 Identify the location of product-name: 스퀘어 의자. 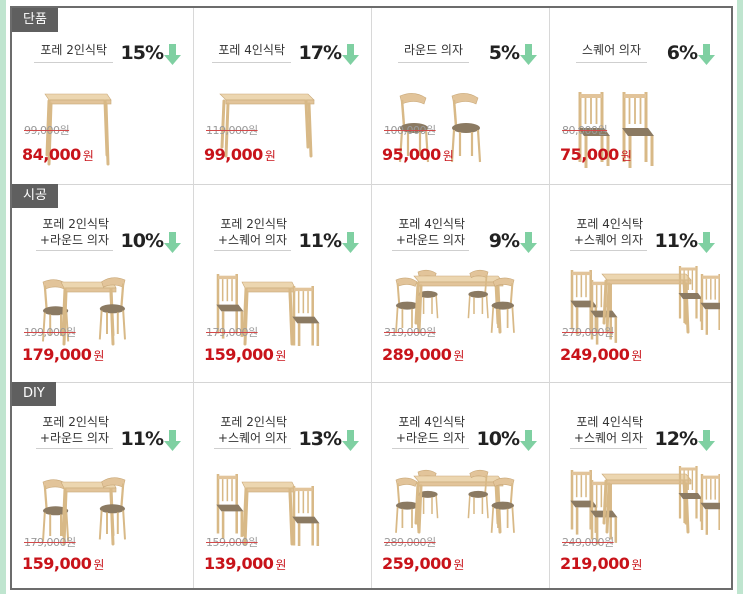
(611, 52).